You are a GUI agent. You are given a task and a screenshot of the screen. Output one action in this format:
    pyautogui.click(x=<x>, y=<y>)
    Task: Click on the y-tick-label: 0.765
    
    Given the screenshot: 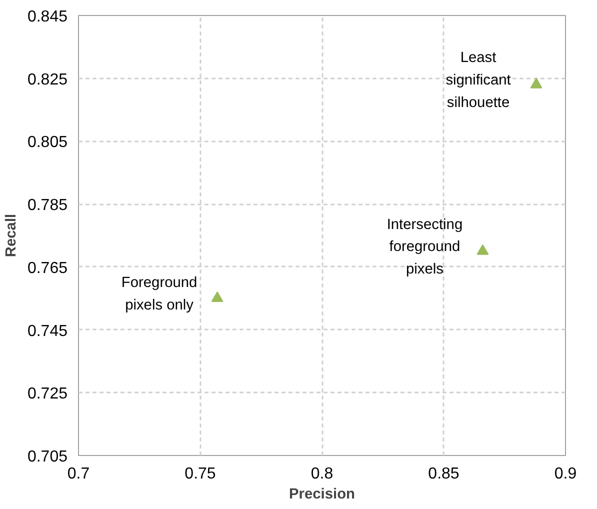 What is the action you would take?
    pyautogui.click(x=47, y=268)
    